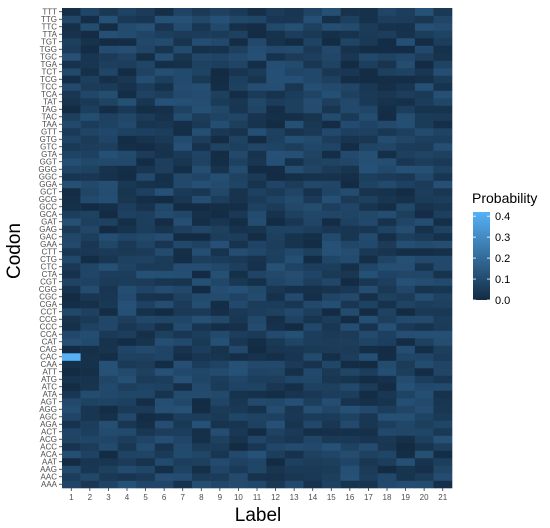 The height and width of the screenshot is (528, 550). What do you see at coordinates (49, 304) in the screenshot?
I see `y-tick-label: CGA` at bounding box center [49, 304].